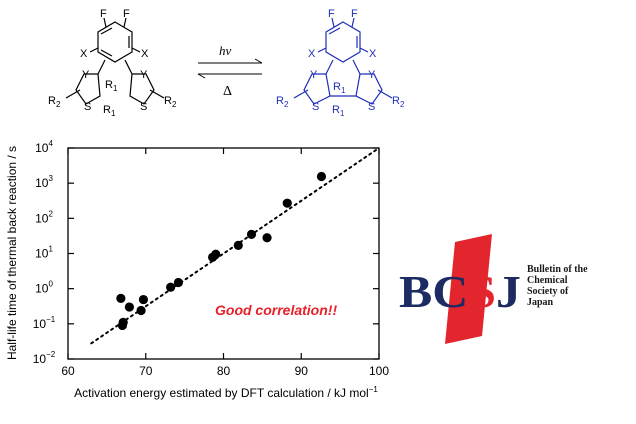 The image size is (636, 424). What do you see at coordinates (230, 68) in the screenshot?
I see `equilibrium-arrows` at bounding box center [230, 68].